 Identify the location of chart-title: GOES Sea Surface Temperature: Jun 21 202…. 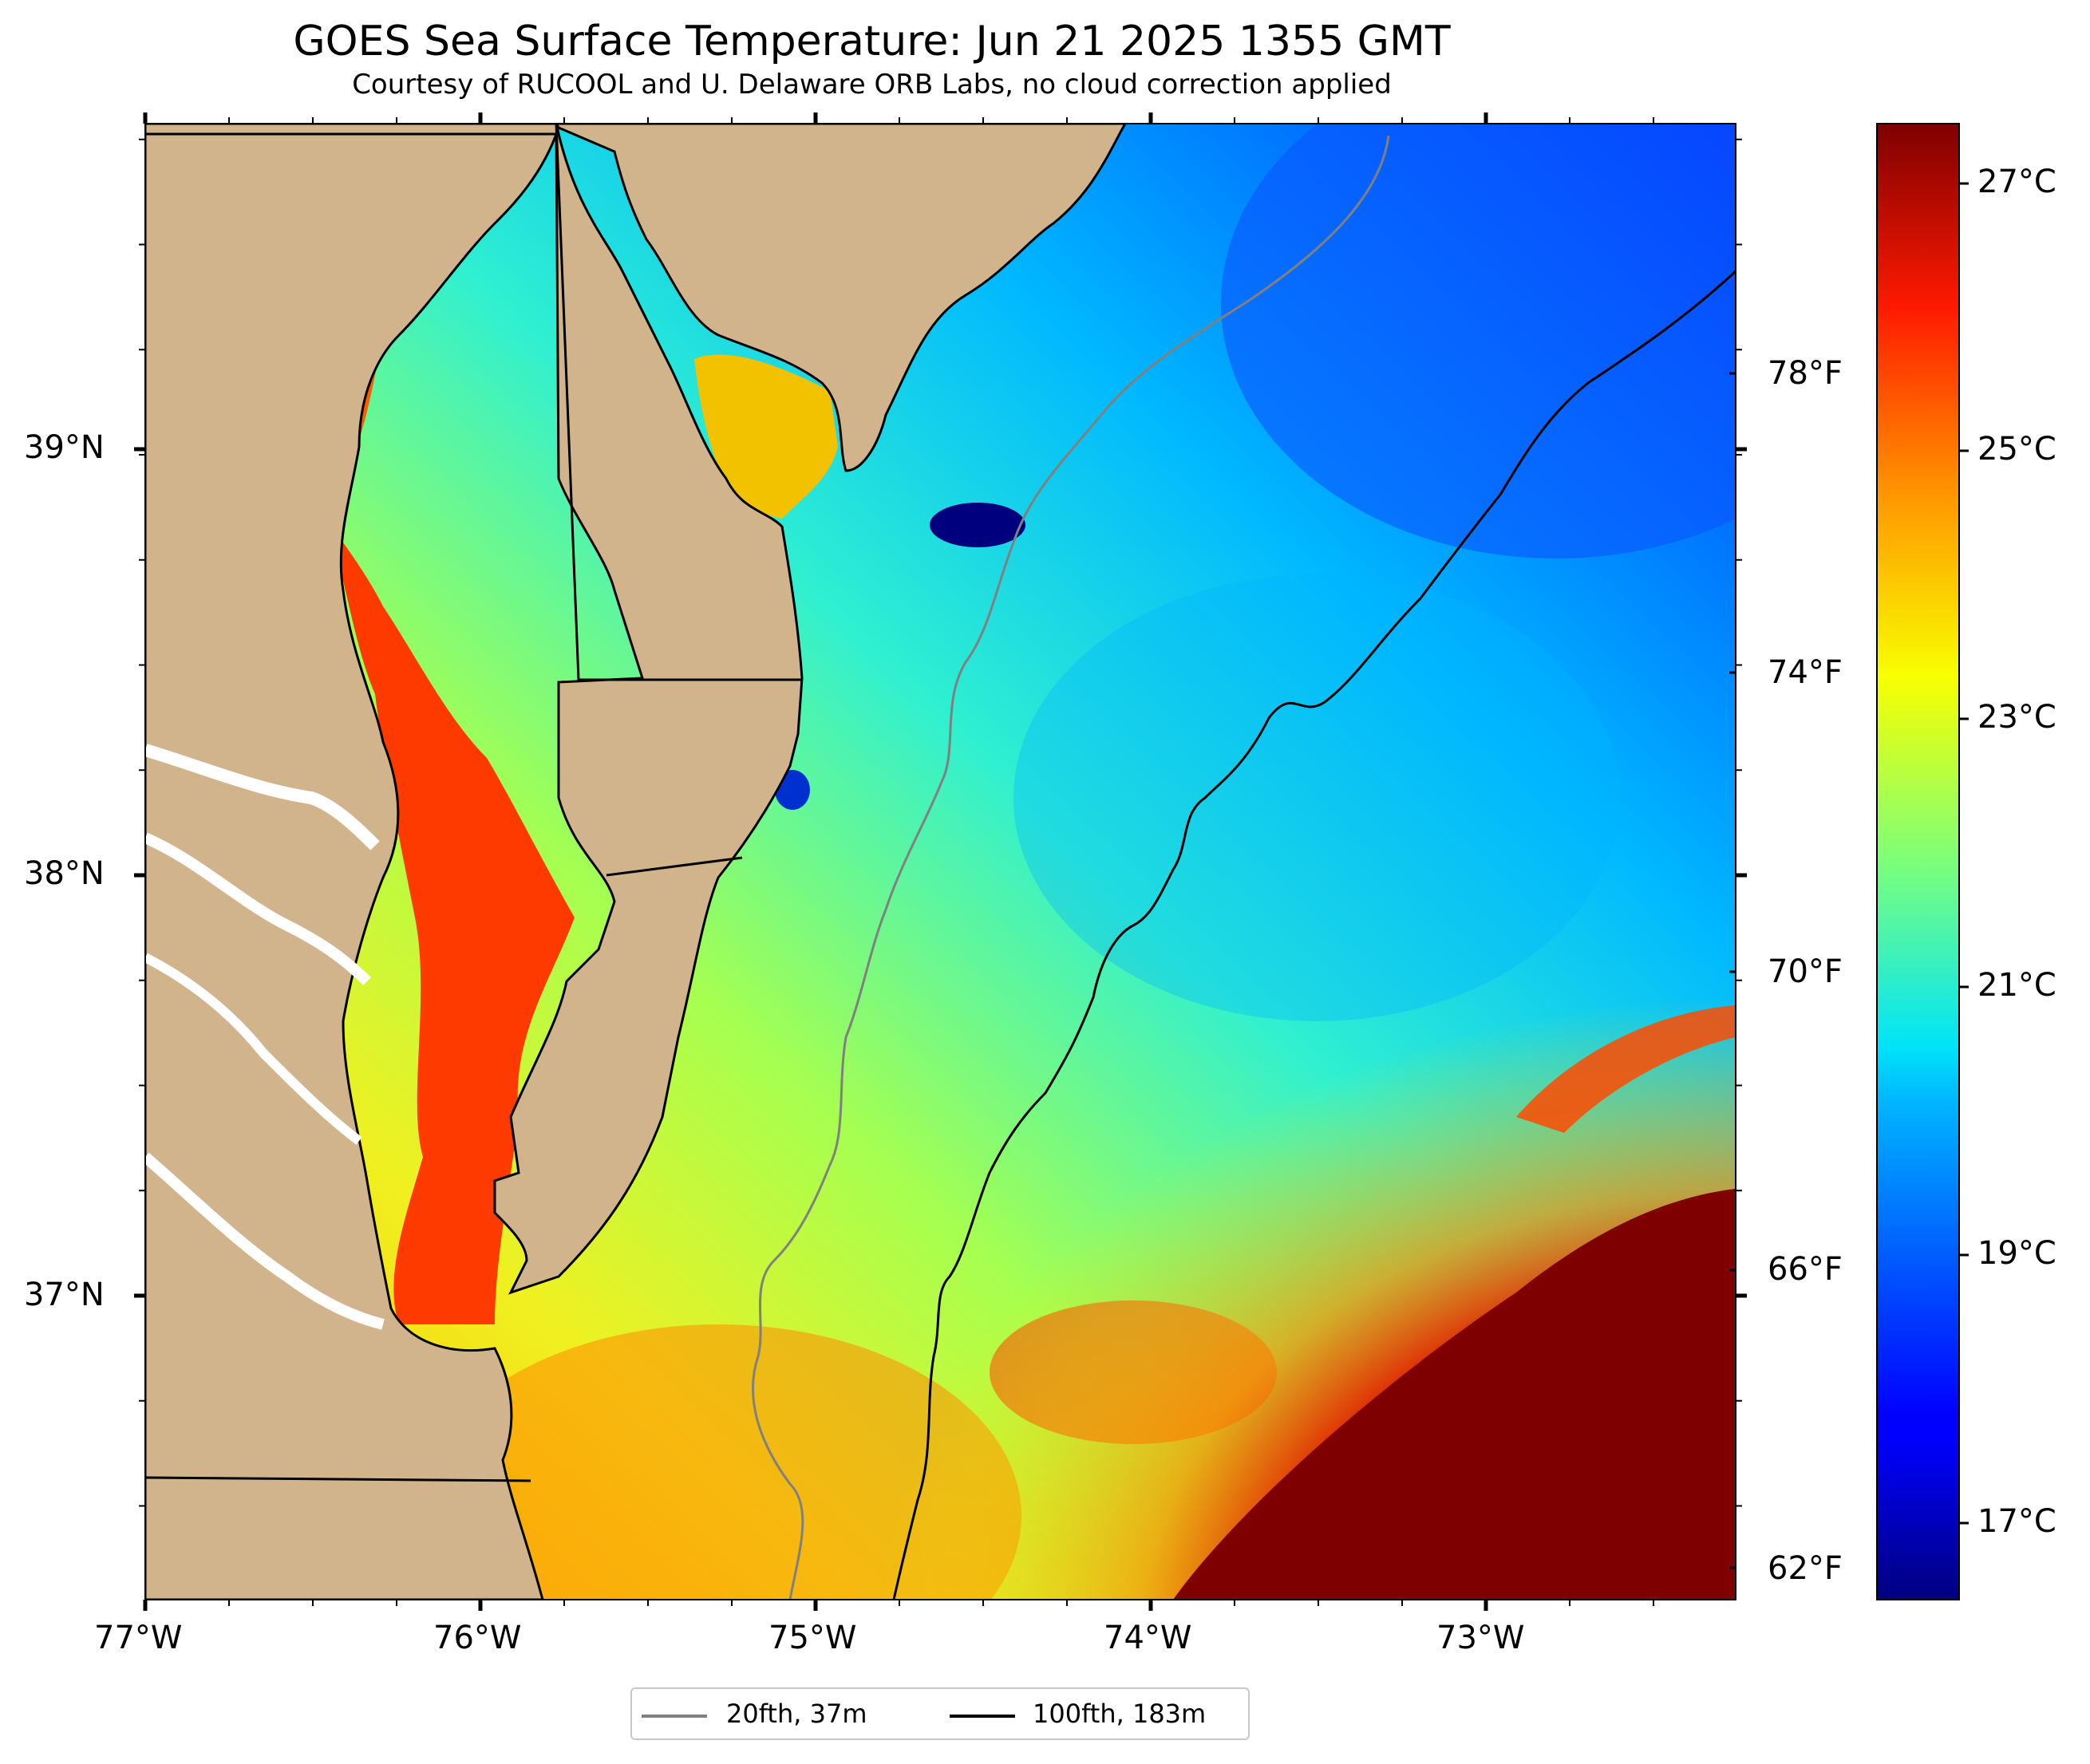
(872, 41).